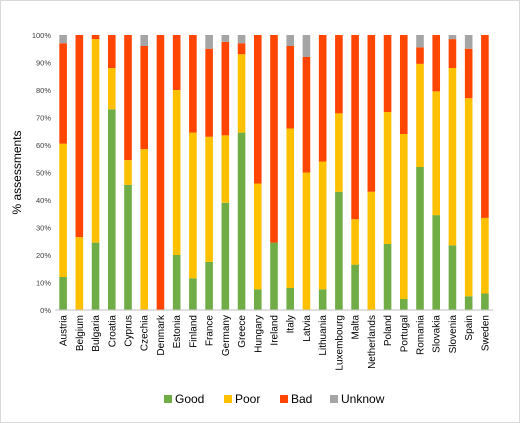 The height and width of the screenshot is (423, 520). Describe the element at coordinates (42, 35) in the screenshot. I see `y-tick-label: 100%` at that location.